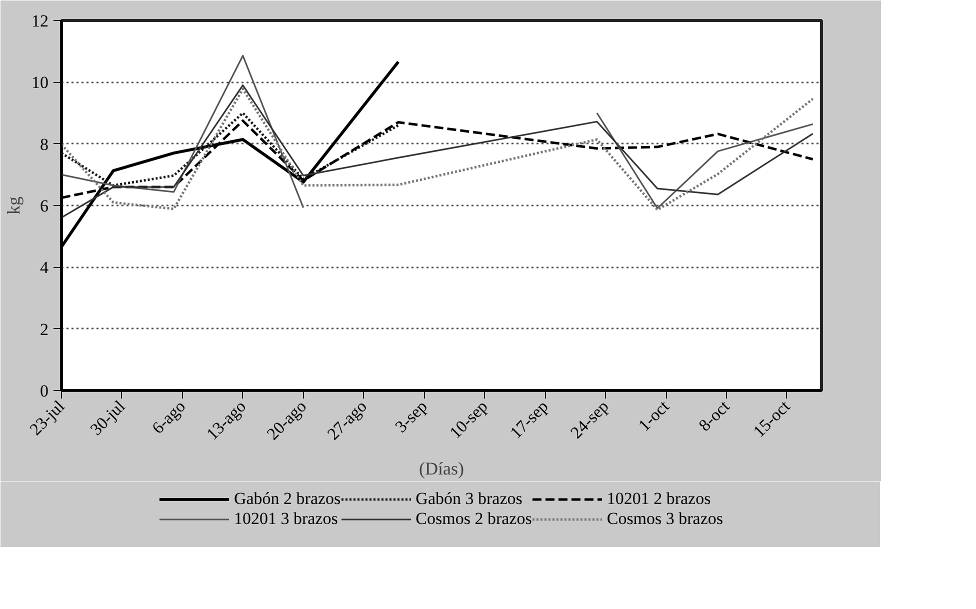 The width and height of the screenshot is (976, 609). What do you see at coordinates (658, 499) in the screenshot?
I see `legend-label: 10201 2 brazos` at bounding box center [658, 499].